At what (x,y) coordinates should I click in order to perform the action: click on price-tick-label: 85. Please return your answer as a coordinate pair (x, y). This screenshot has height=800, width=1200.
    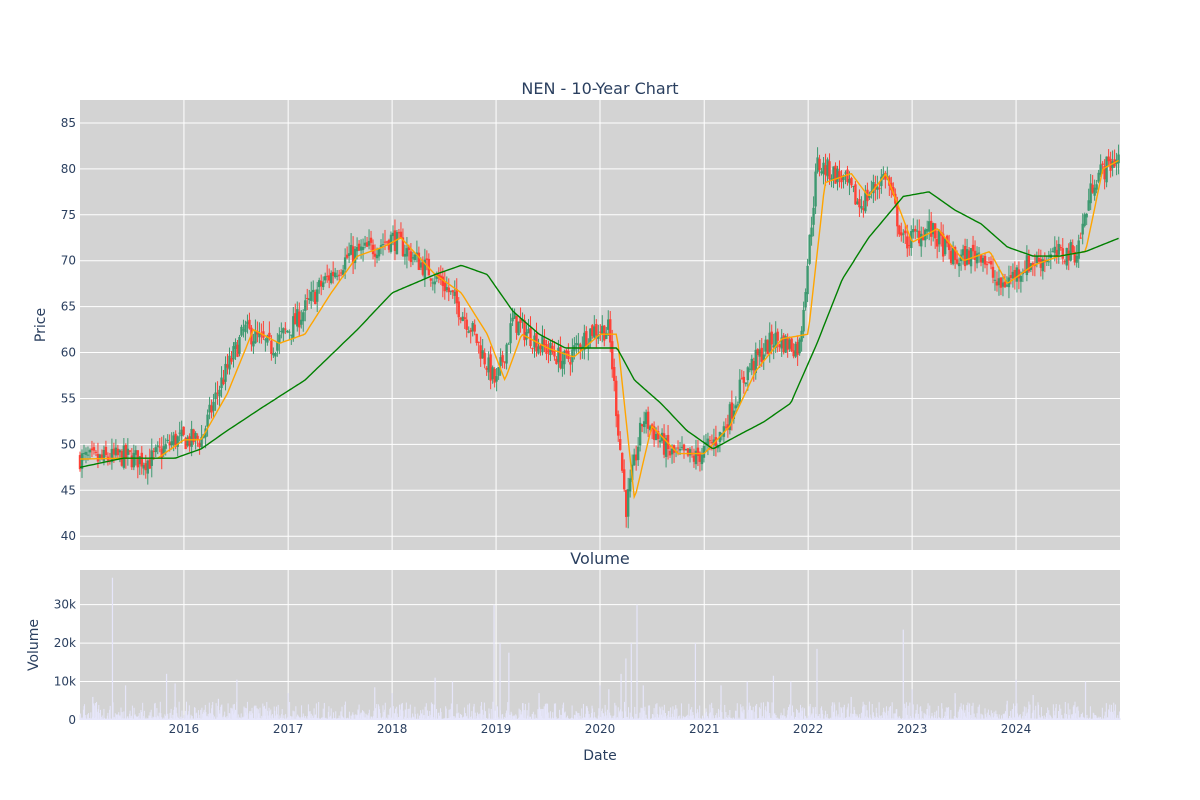
    Looking at the image, I should click on (68, 123).